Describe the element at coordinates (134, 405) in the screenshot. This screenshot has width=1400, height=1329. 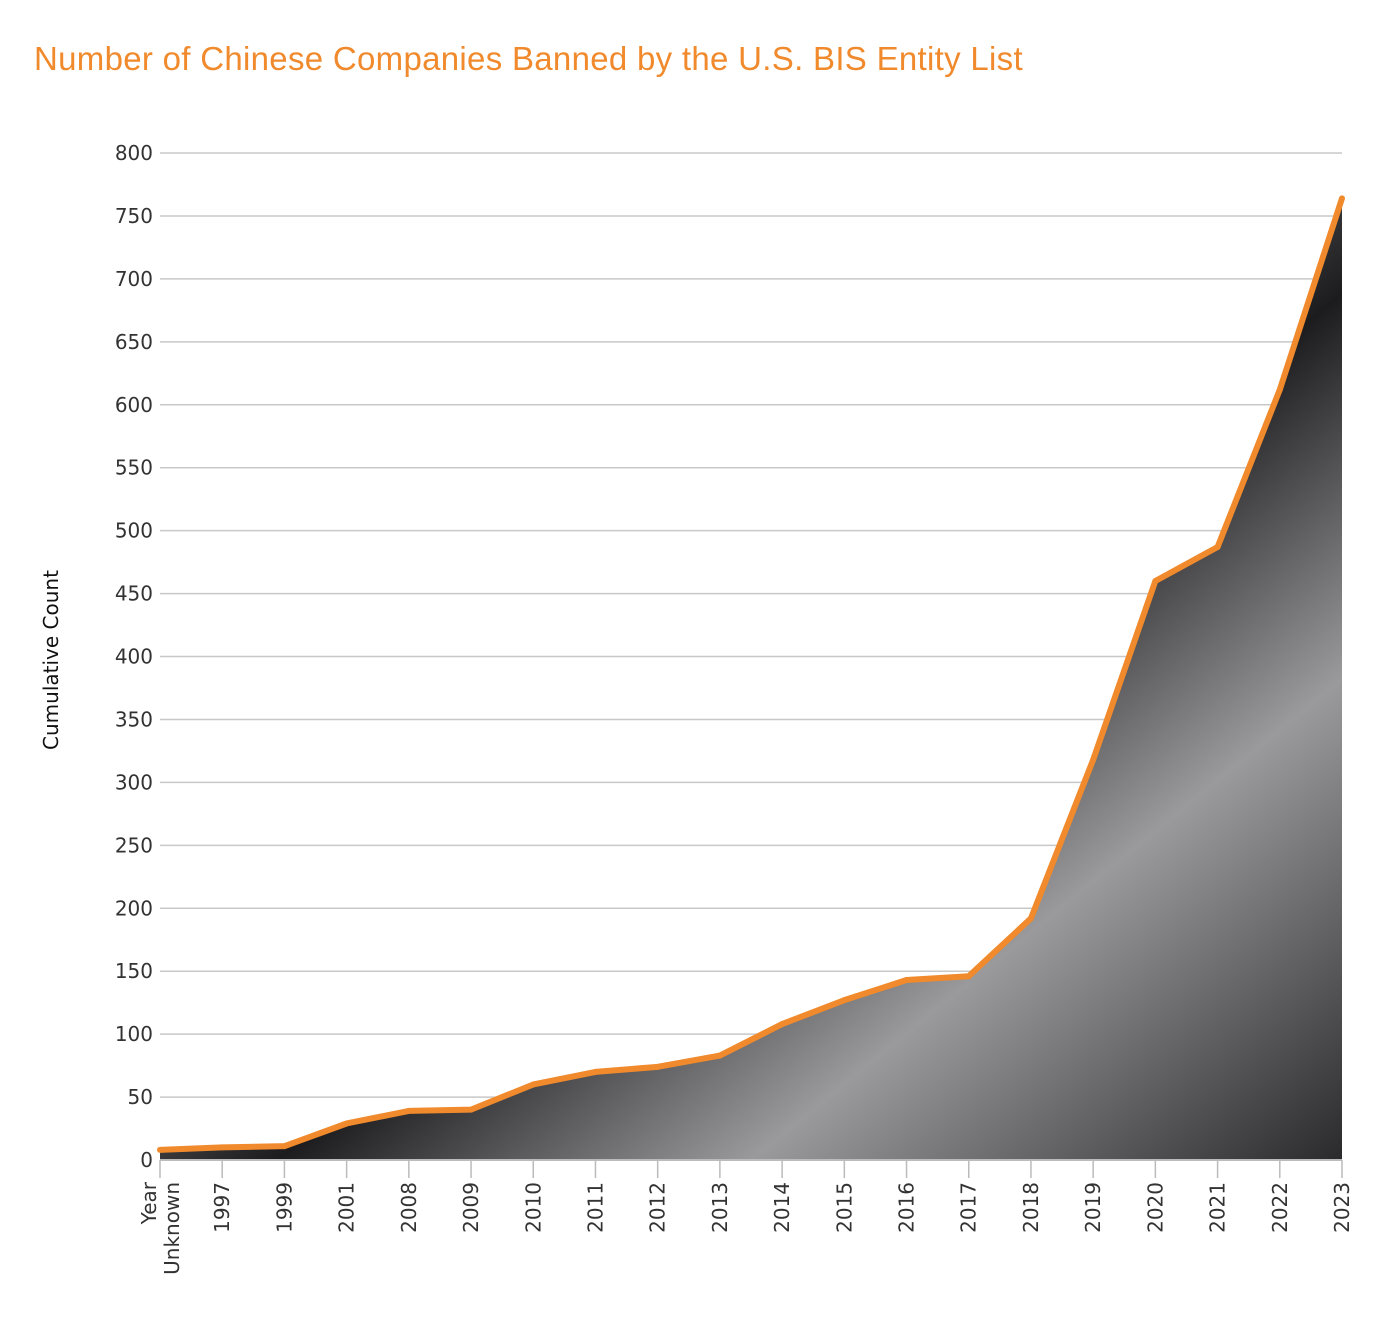
I see `y-tick-label: 600` at that location.